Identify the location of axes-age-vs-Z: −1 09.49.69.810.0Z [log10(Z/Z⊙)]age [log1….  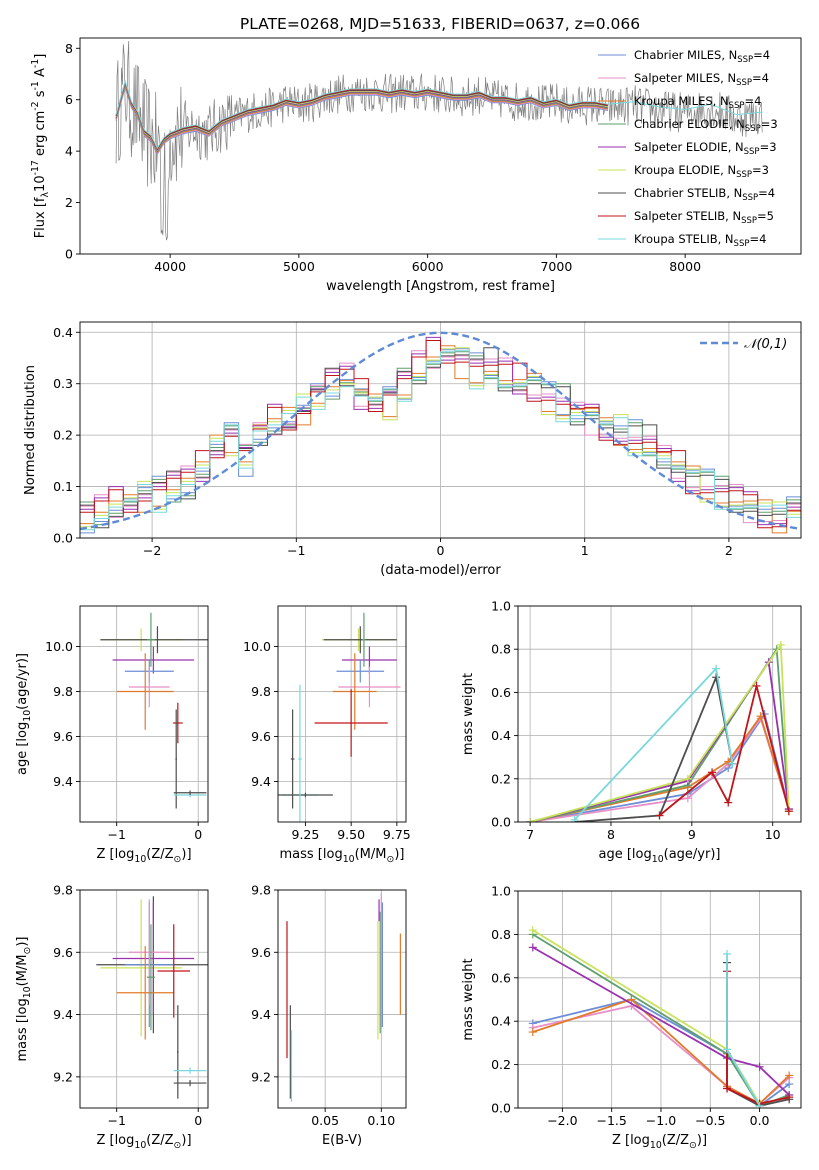
(112, 735).